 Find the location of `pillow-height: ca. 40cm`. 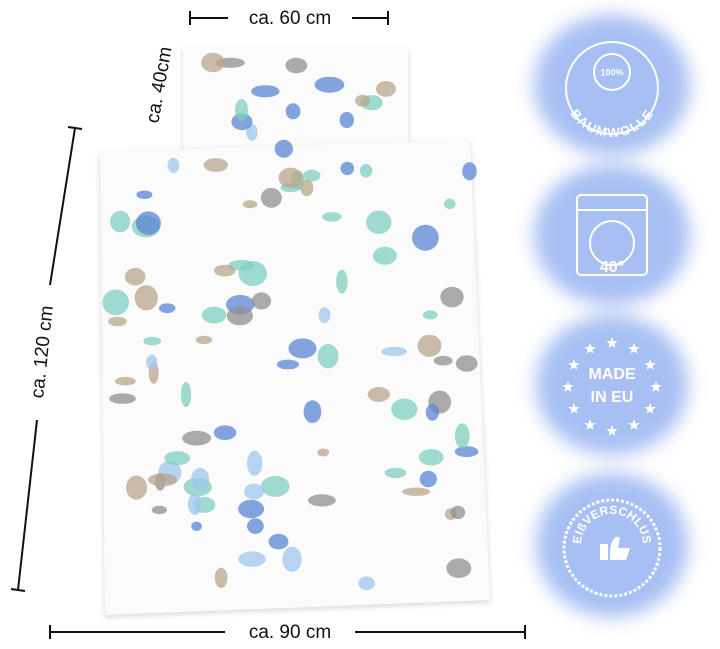

pillow-height: ca. 40cm is located at coordinates (159, 85).